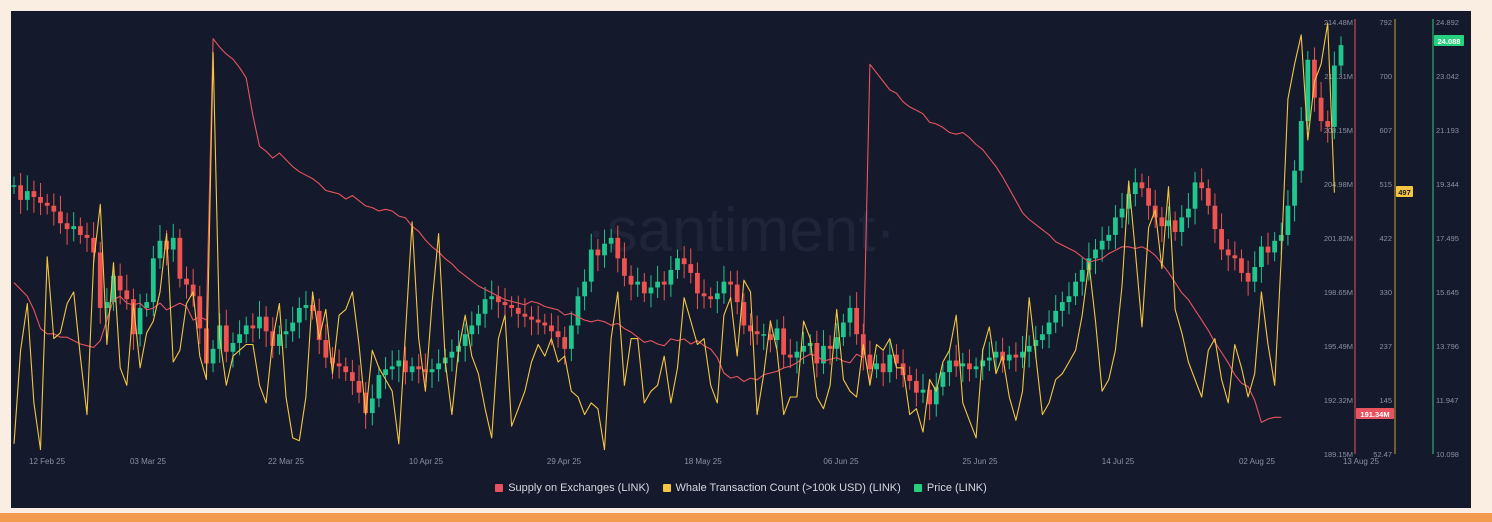  I want to click on whale-axis-tick: 145, so click(1385, 400).